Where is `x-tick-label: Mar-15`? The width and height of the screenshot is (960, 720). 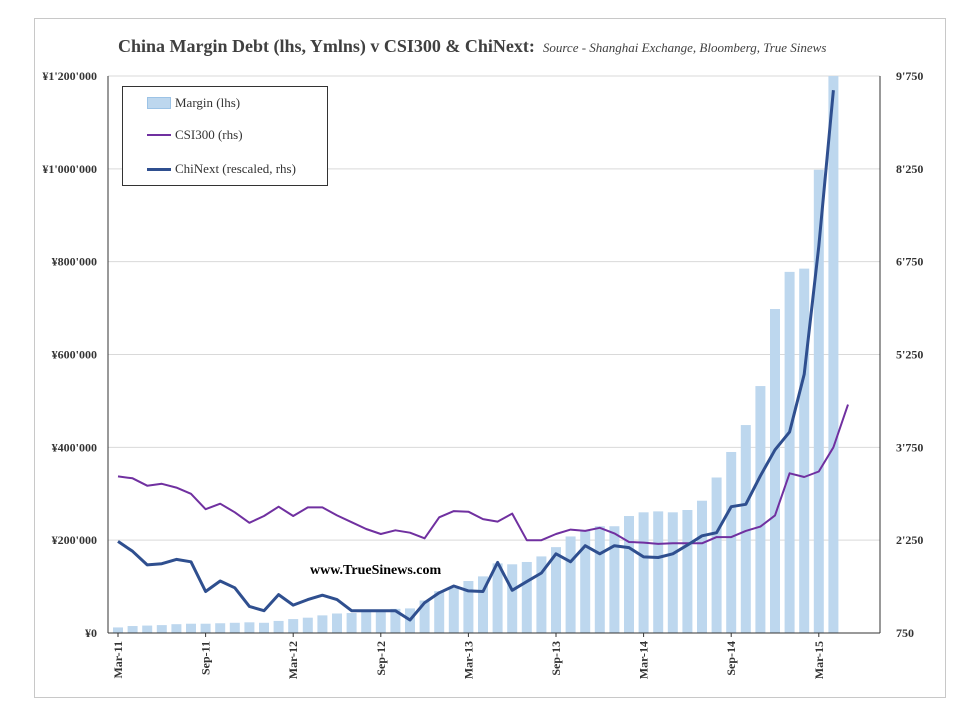 x-tick-label: Mar-15 is located at coordinates (819, 660).